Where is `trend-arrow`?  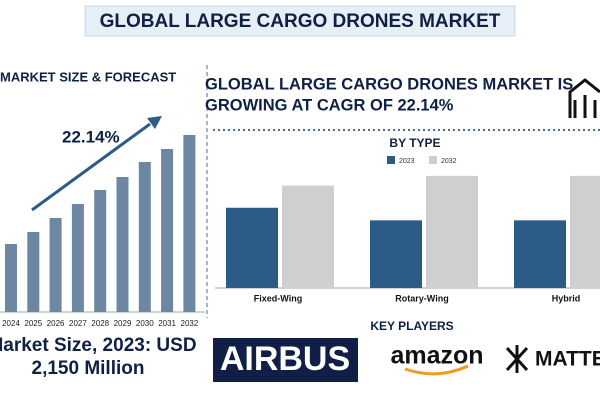 trend-arrow is located at coordinates (96, 164).